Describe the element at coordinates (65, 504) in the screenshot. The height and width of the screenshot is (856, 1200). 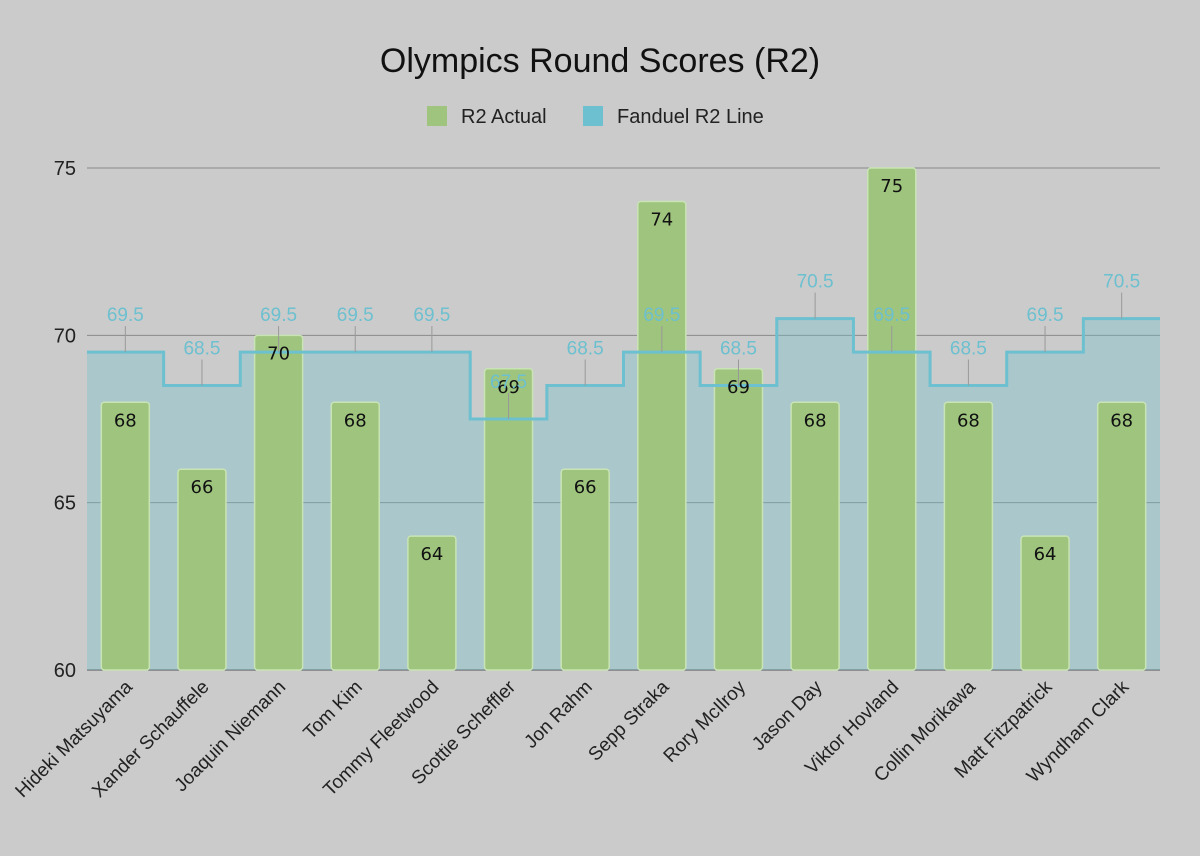
I see `y-tick-label-65: 65` at that location.